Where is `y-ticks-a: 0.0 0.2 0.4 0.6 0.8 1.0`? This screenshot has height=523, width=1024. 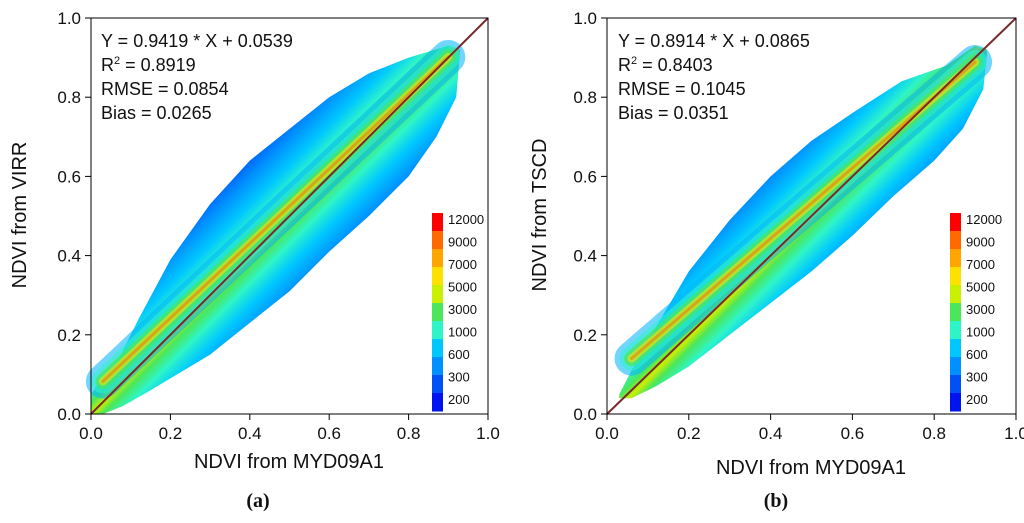
y-ticks-a: 0.0 0.2 0.4 0.6 0.8 1.0 is located at coordinates (74, 216).